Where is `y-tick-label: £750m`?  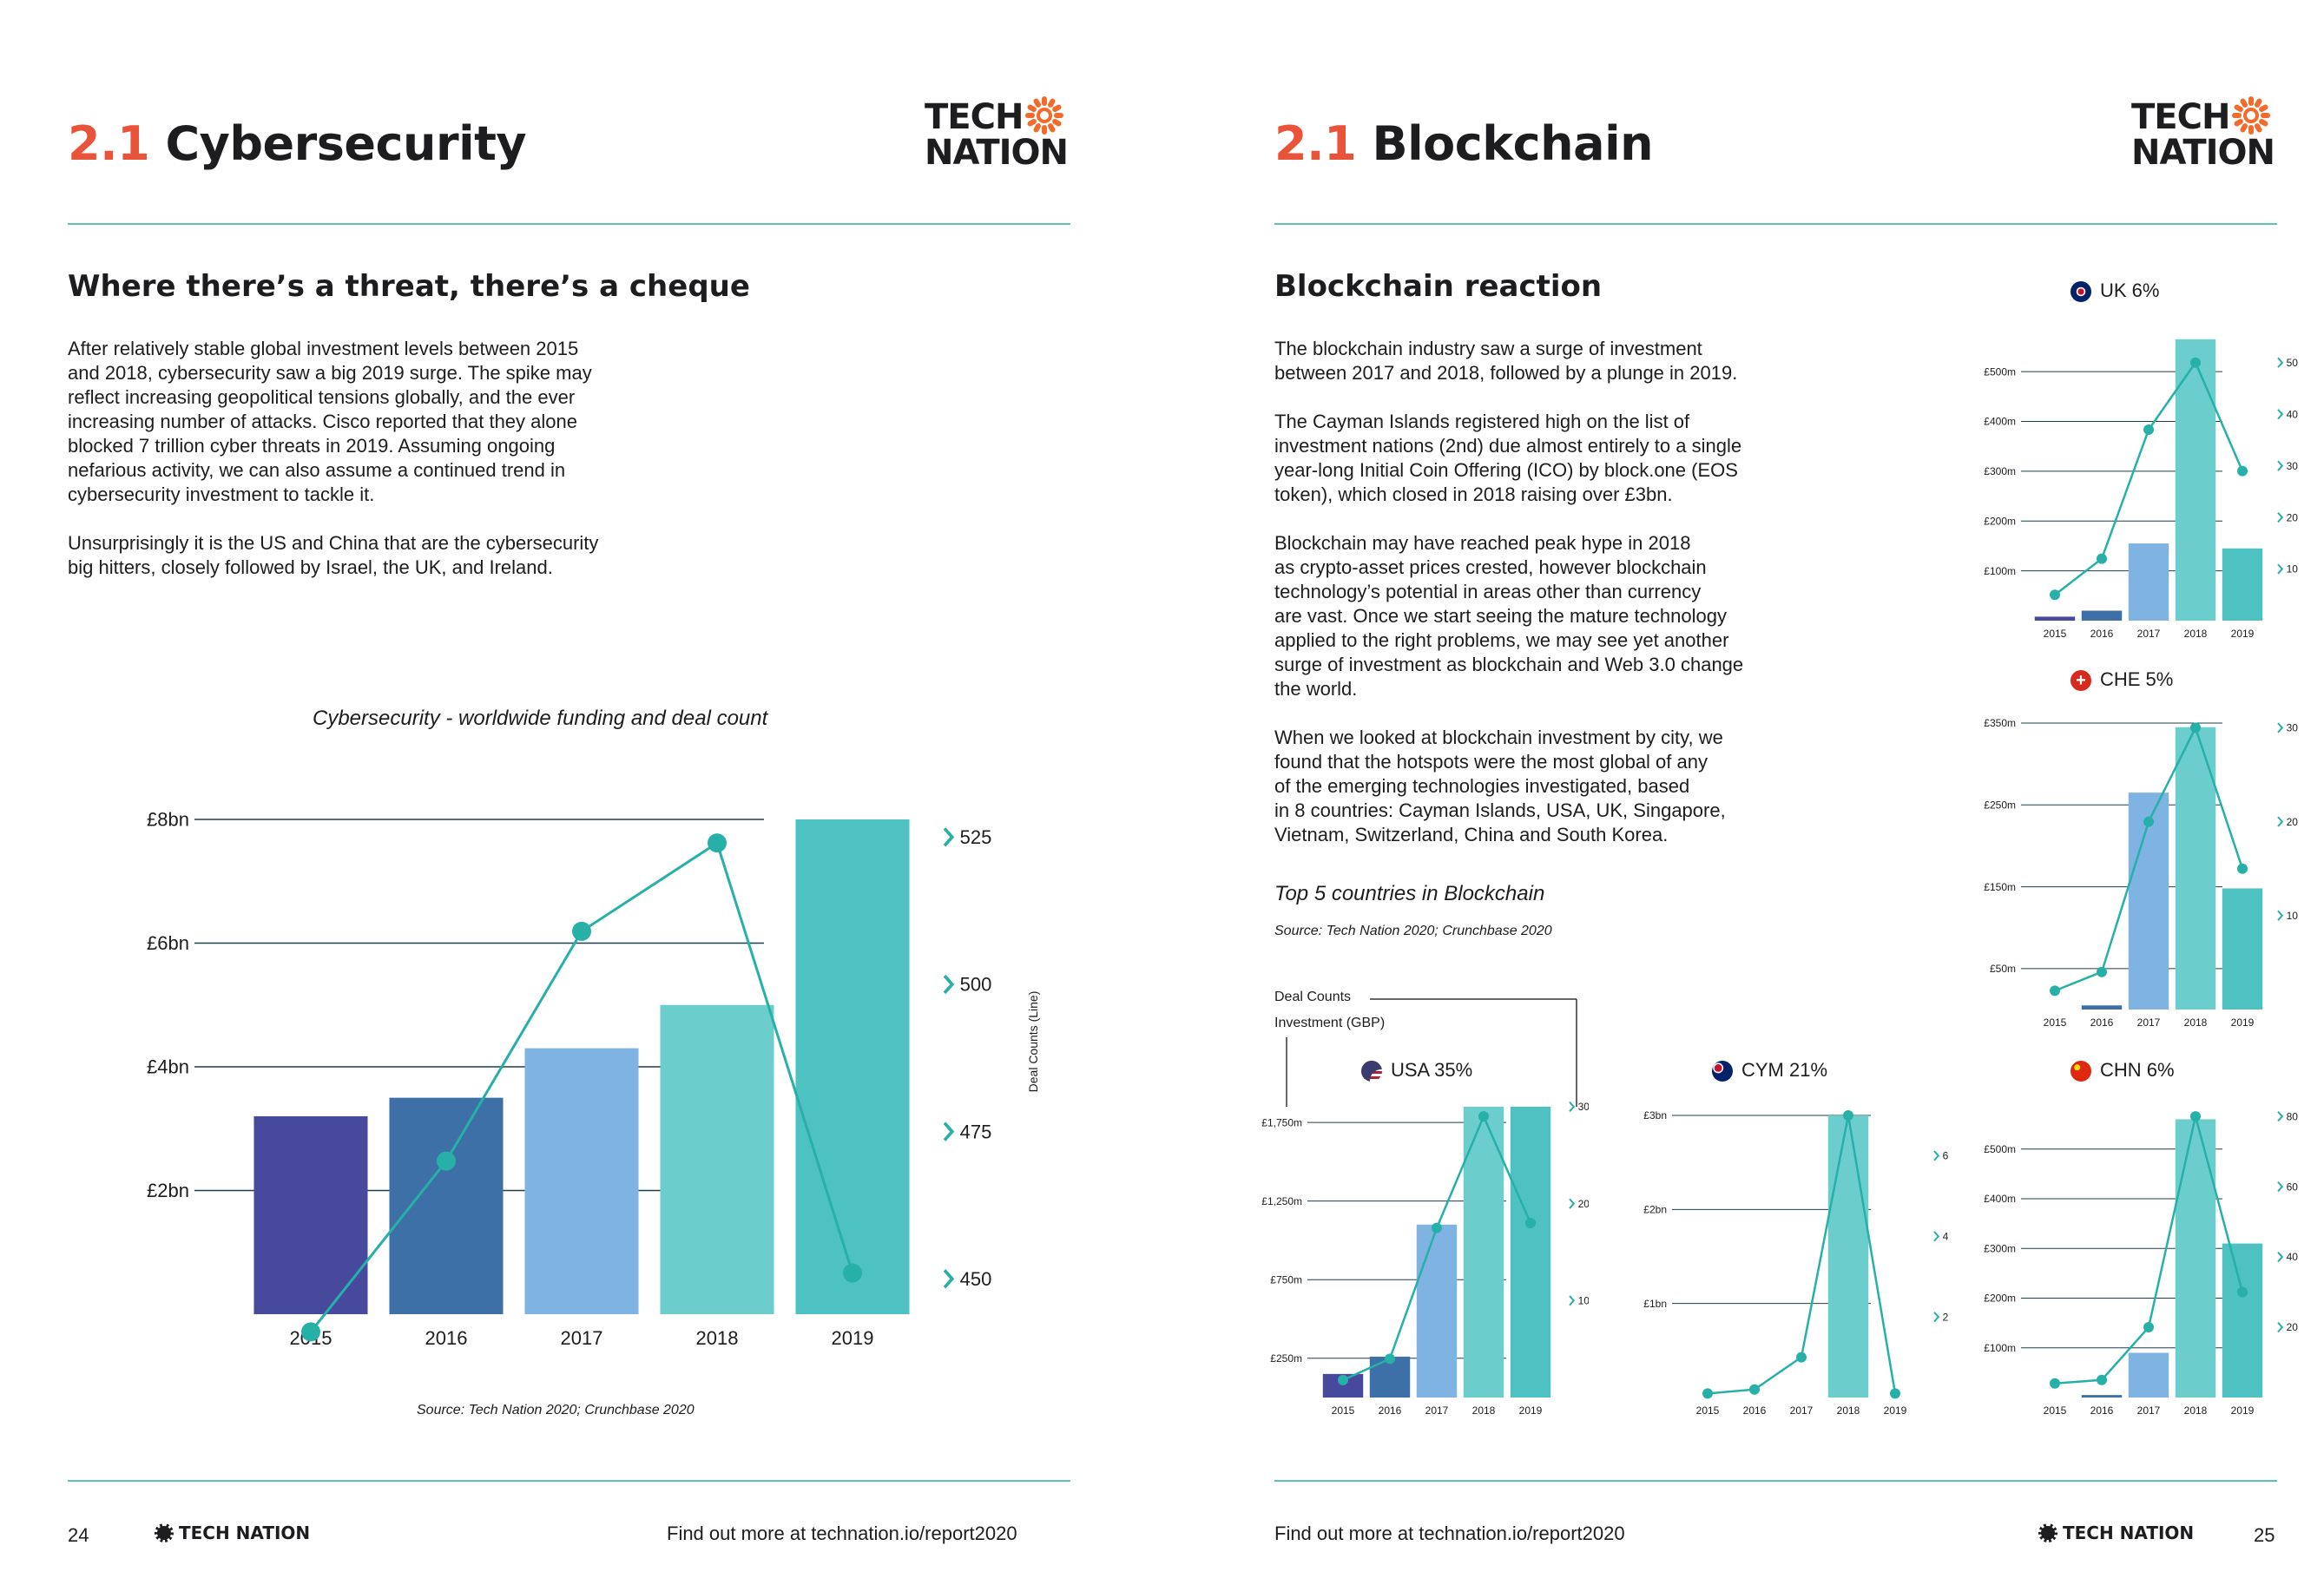
y-tick-label: £750m is located at coordinates (1286, 1279).